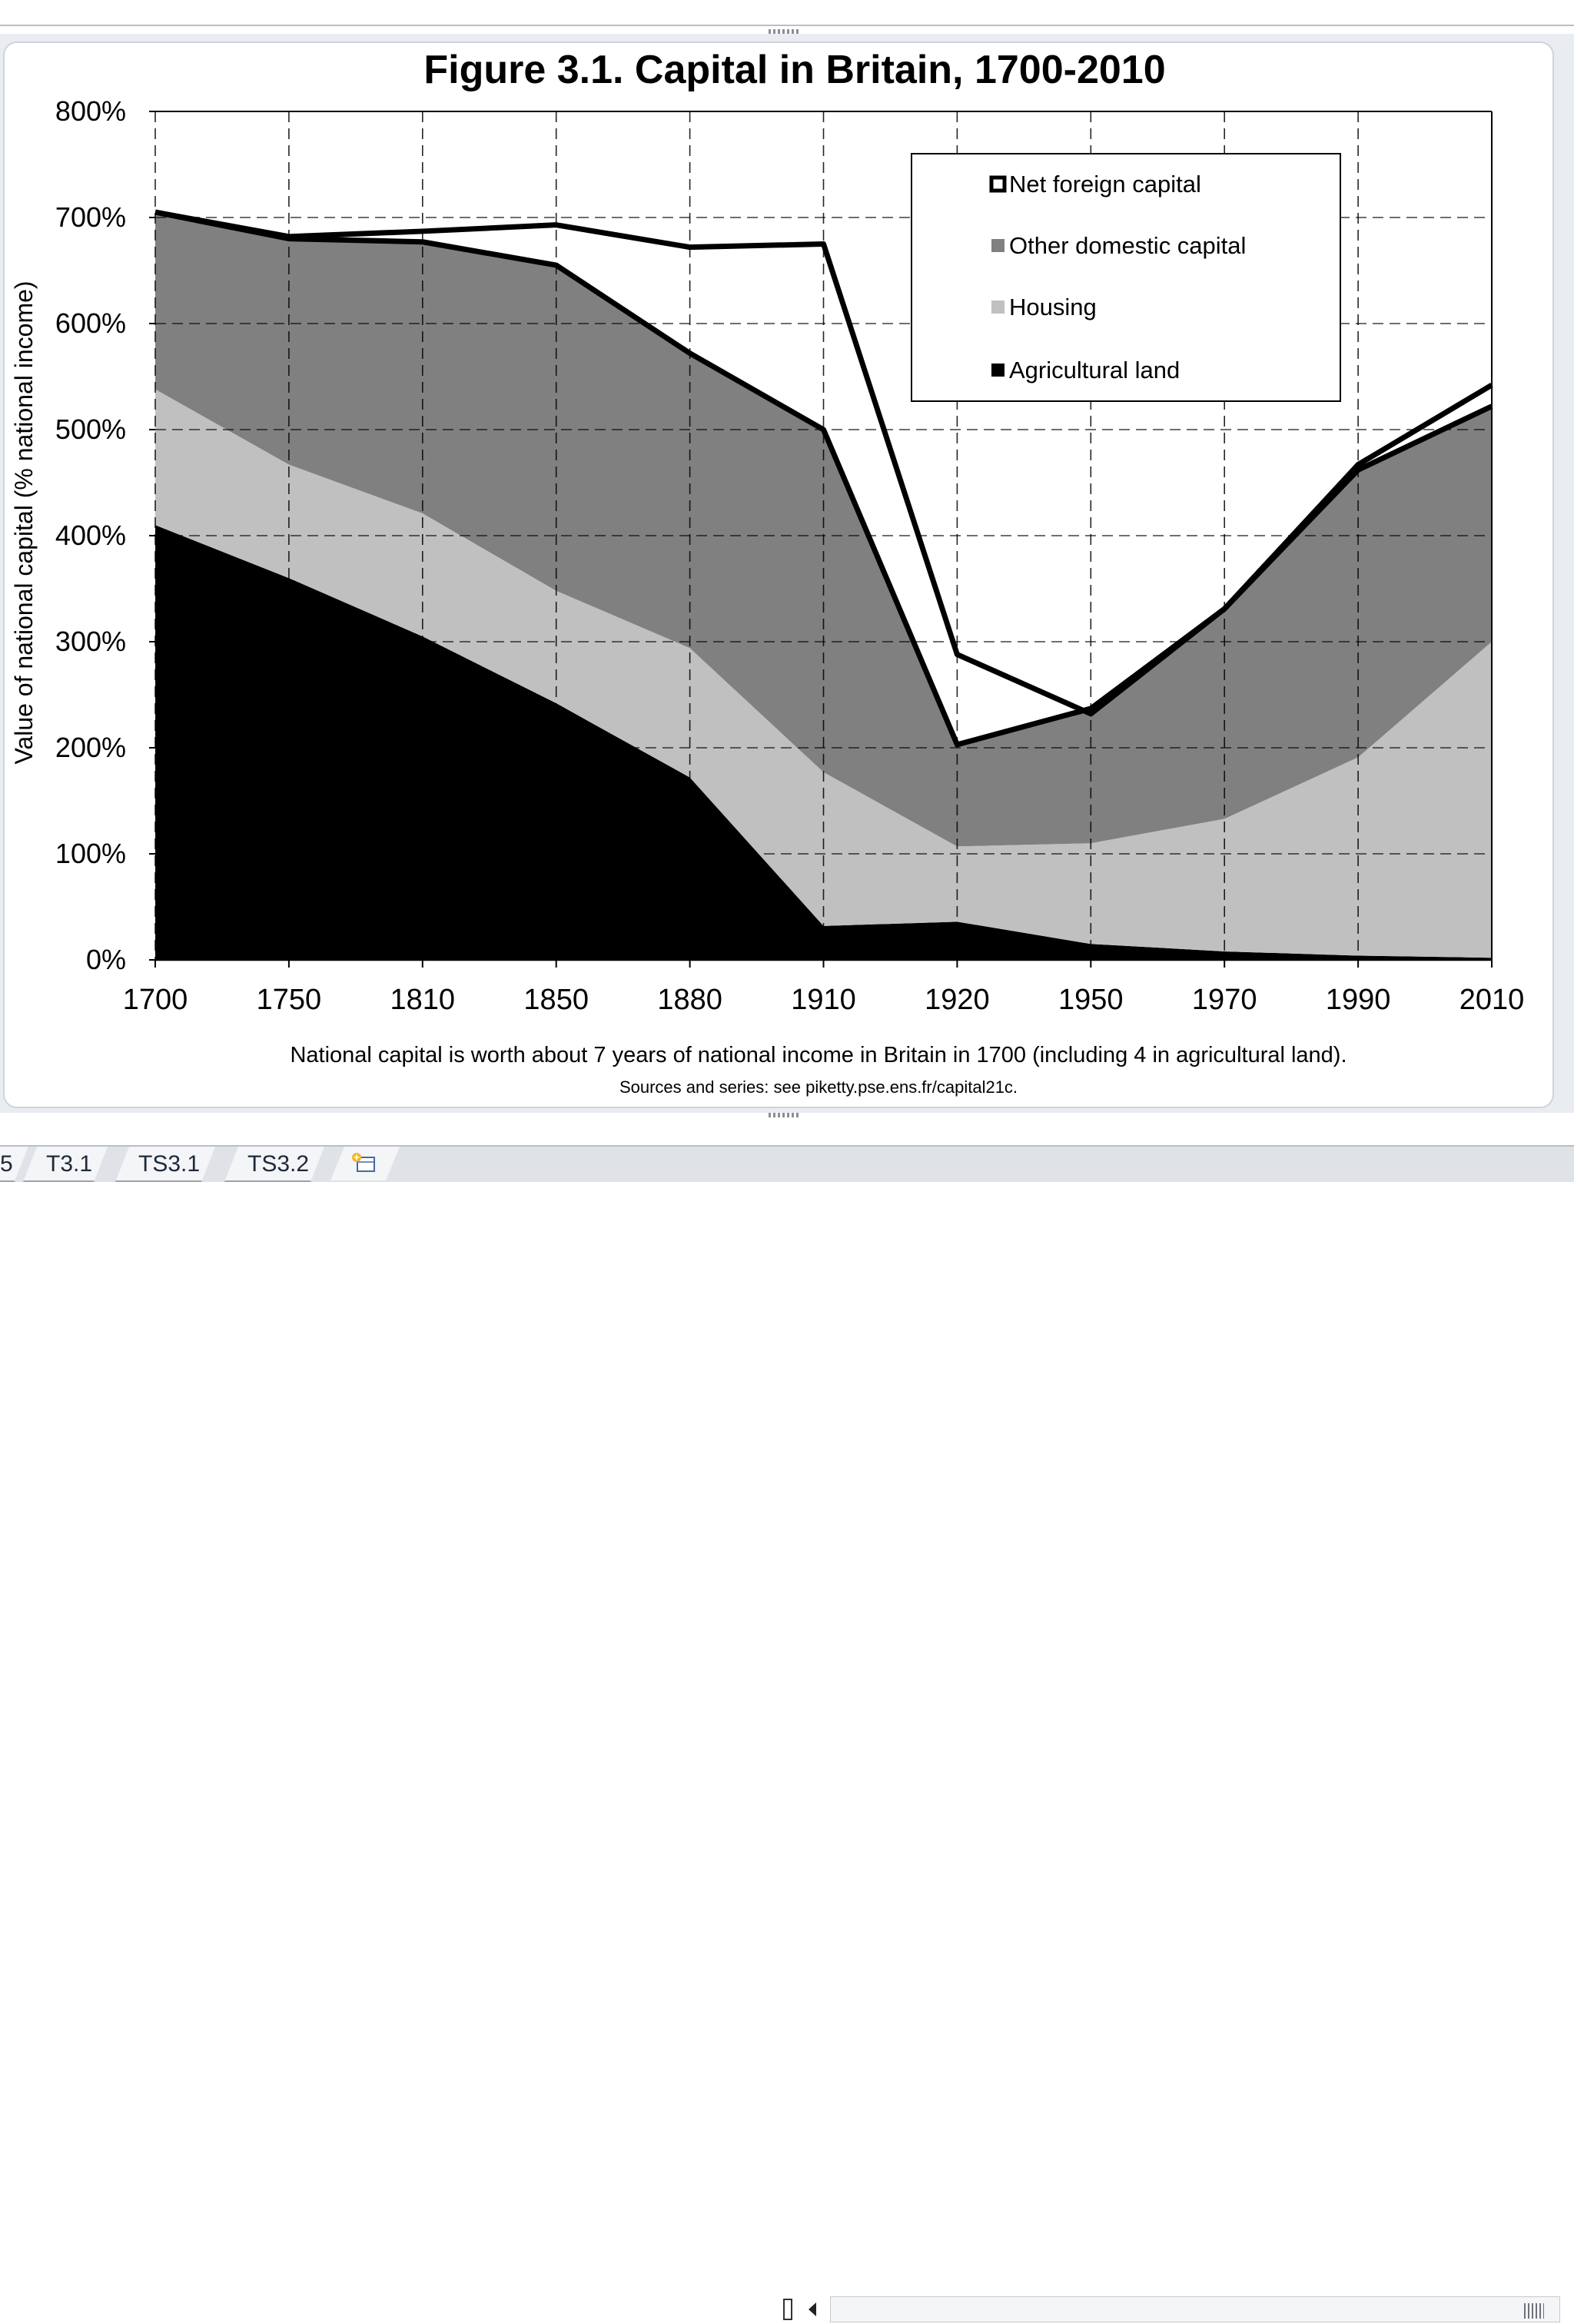 This screenshot has width=1574, height=2324. What do you see at coordinates (169, 1164) in the screenshot?
I see `sheet-tab-label: TS3.1` at bounding box center [169, 1164].